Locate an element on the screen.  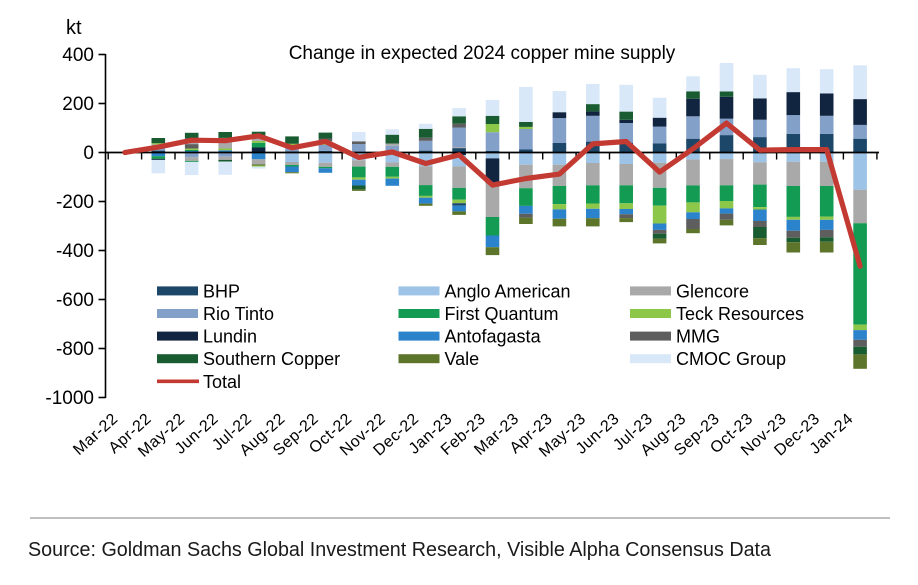
svg-text: 0 is located at coordinates (88, 153).